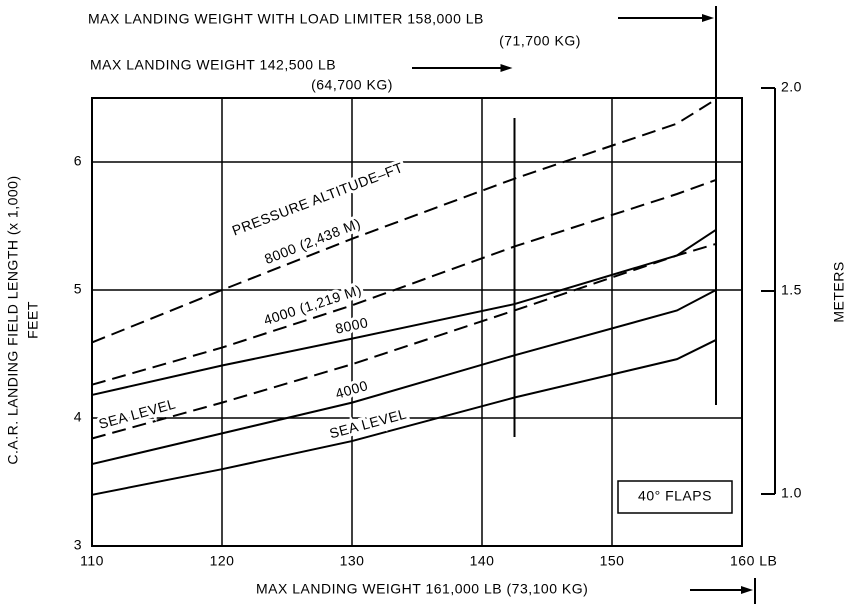 Image resolution: width=866 pixels, height=606 pixels. I want to click on y2-tick-label: 1.5, so click(791, 290).